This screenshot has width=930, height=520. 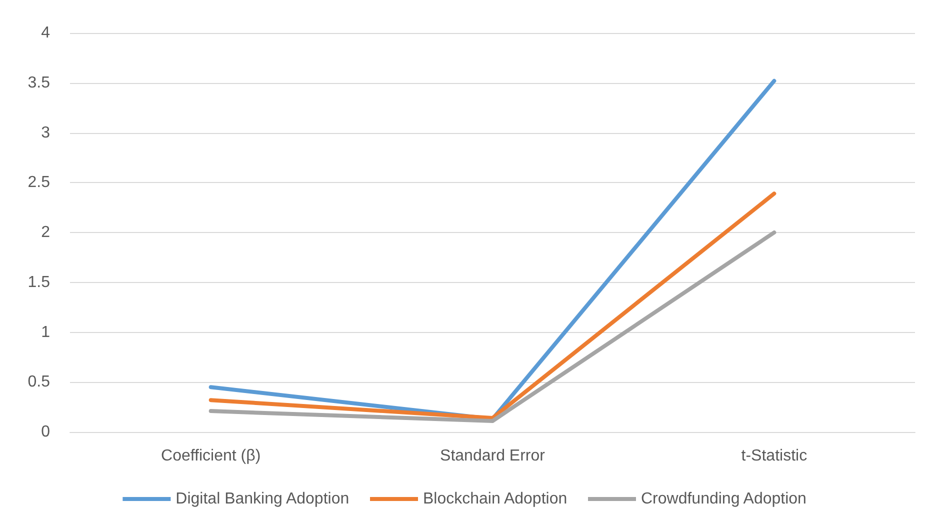 I want to click on x-tick-label: Coefficient (β), so click(x=211, y=456).